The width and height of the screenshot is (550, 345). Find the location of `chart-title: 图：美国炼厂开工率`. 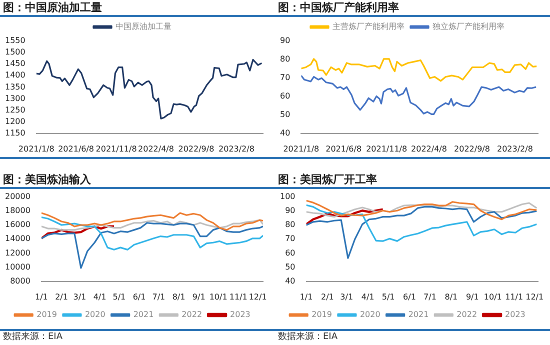

chart-title: 图：美国炼厂开工率 is located at coordinates (412, 180).